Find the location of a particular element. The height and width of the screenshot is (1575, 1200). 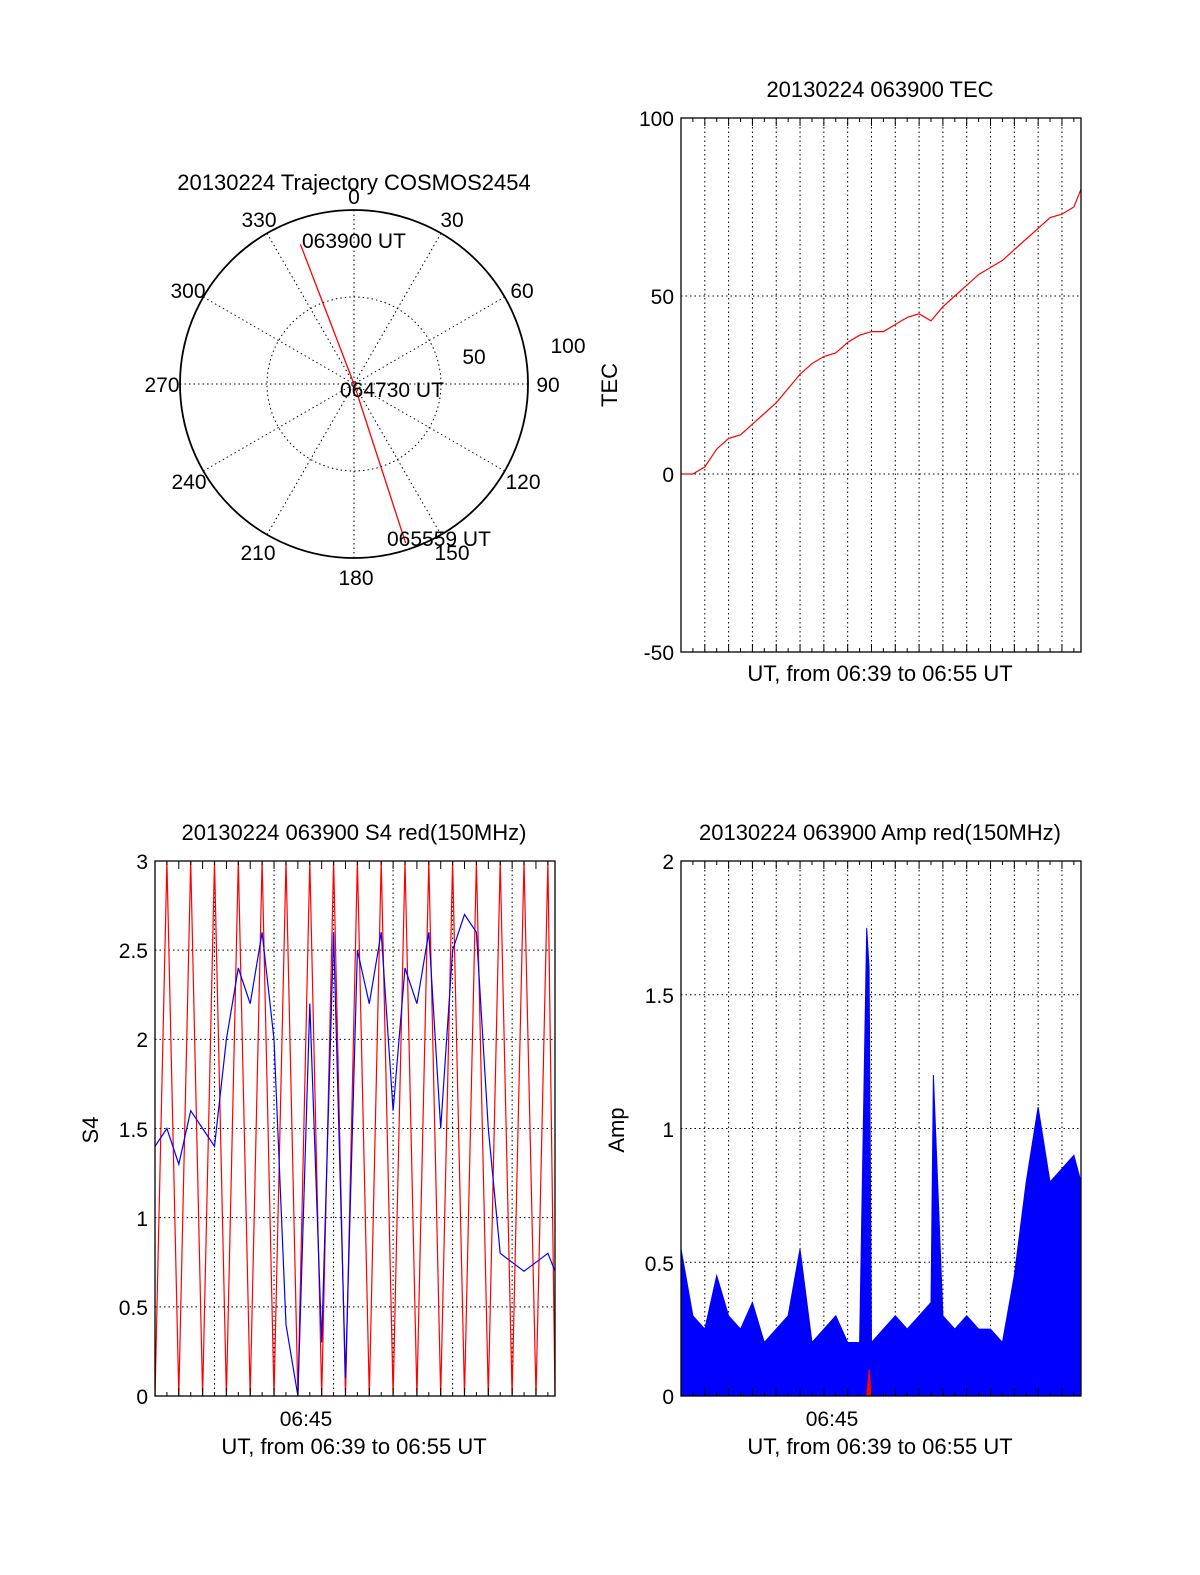

amp-ytick-2: 2 is located at coordinates (668, 862).